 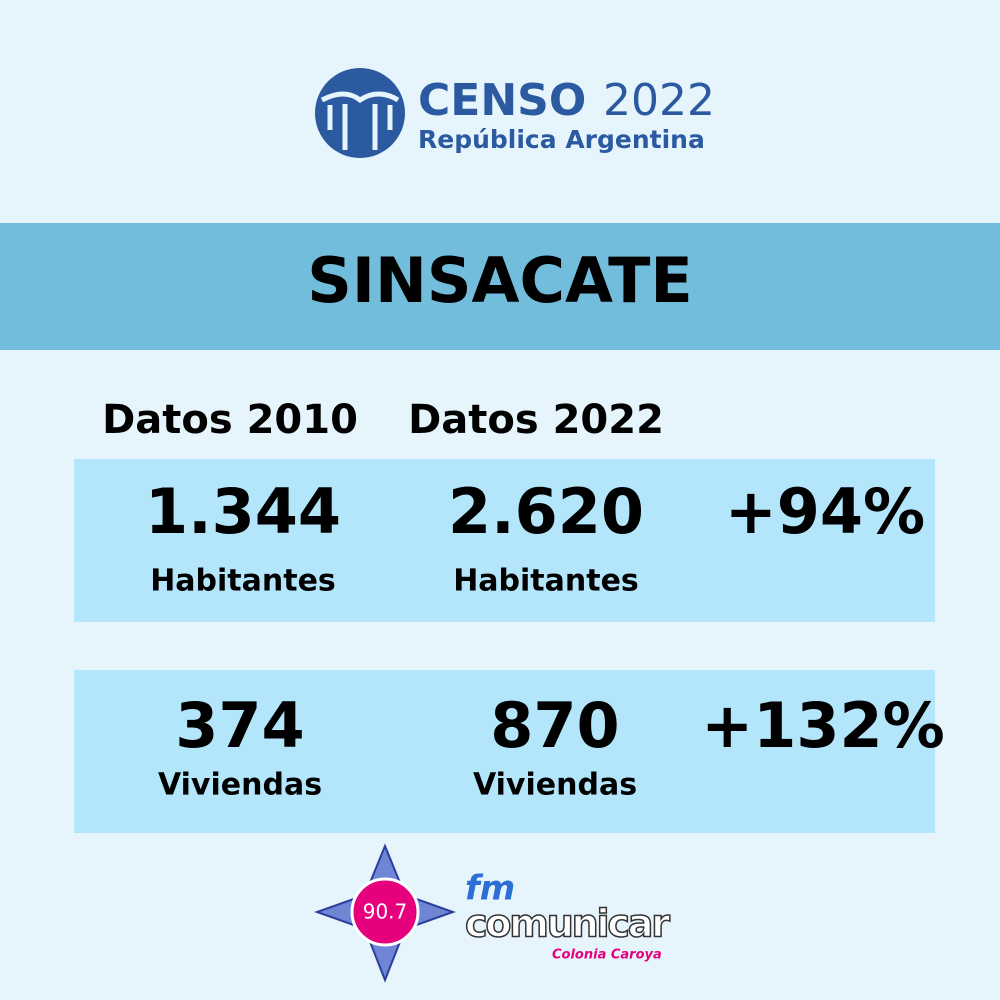 I want to click on value-2010: 374, so click(x=239, y=725).